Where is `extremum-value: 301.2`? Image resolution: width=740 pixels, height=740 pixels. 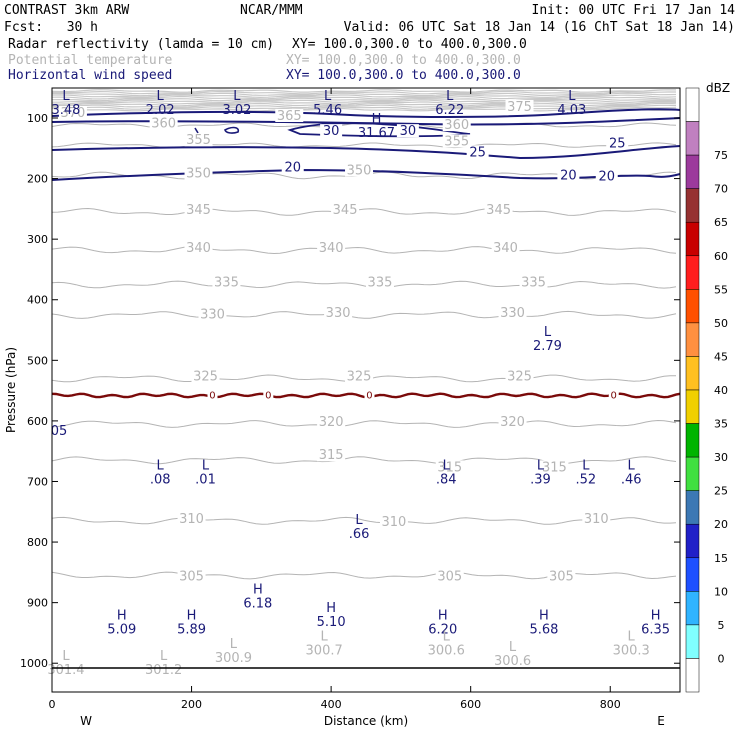
extremum-value: 301.2 is located at coordinates (163, 670).